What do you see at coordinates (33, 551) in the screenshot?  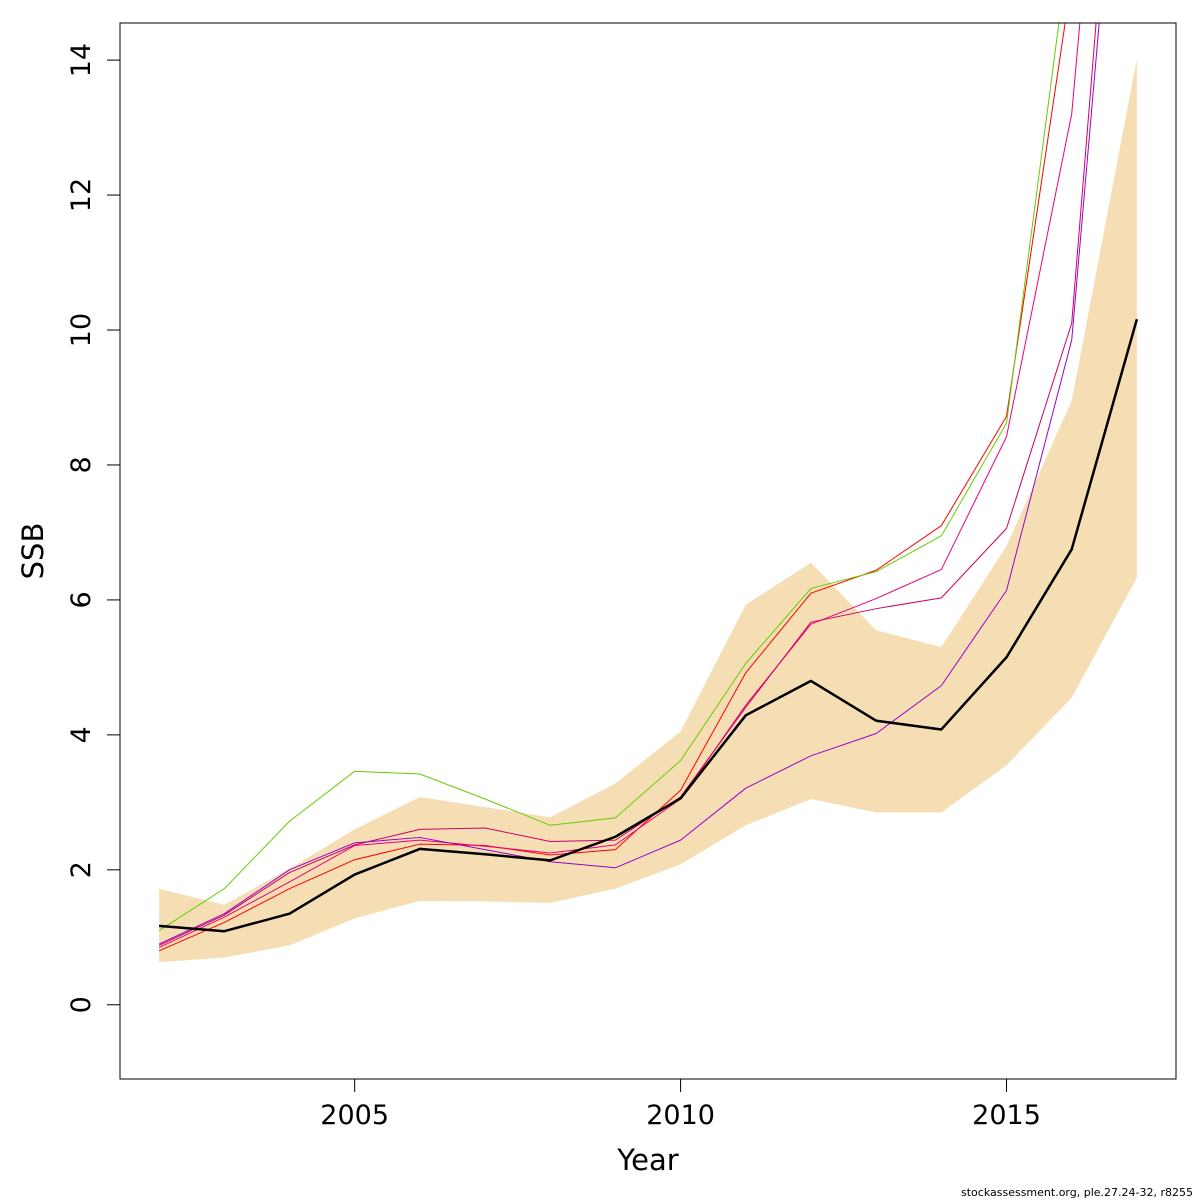 I see `y-axis-title: SSB` at bounding box center [33, 551].